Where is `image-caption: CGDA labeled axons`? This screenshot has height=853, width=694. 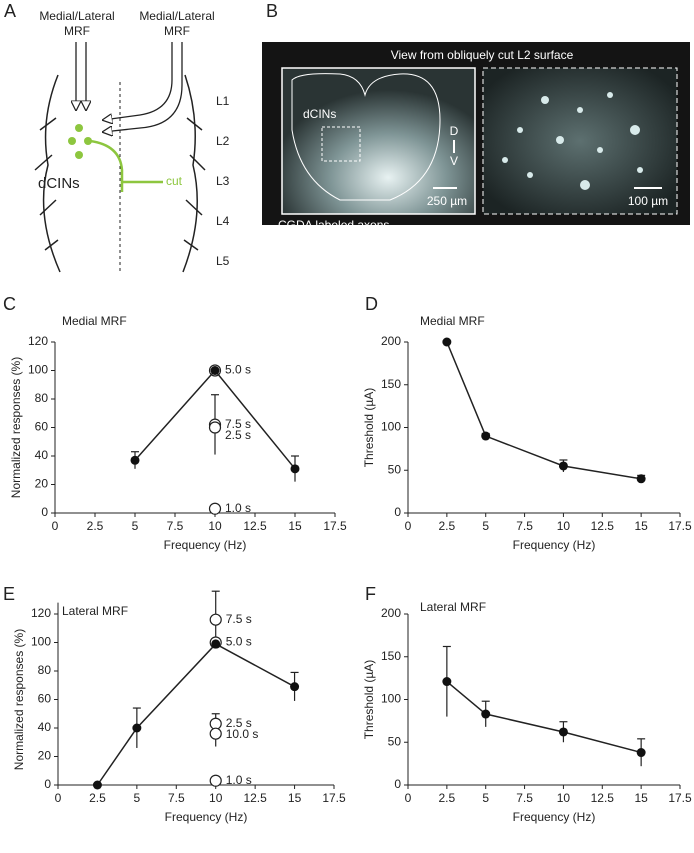 image-caption: CGDA labeled axons is located at coordinates (333, 225).